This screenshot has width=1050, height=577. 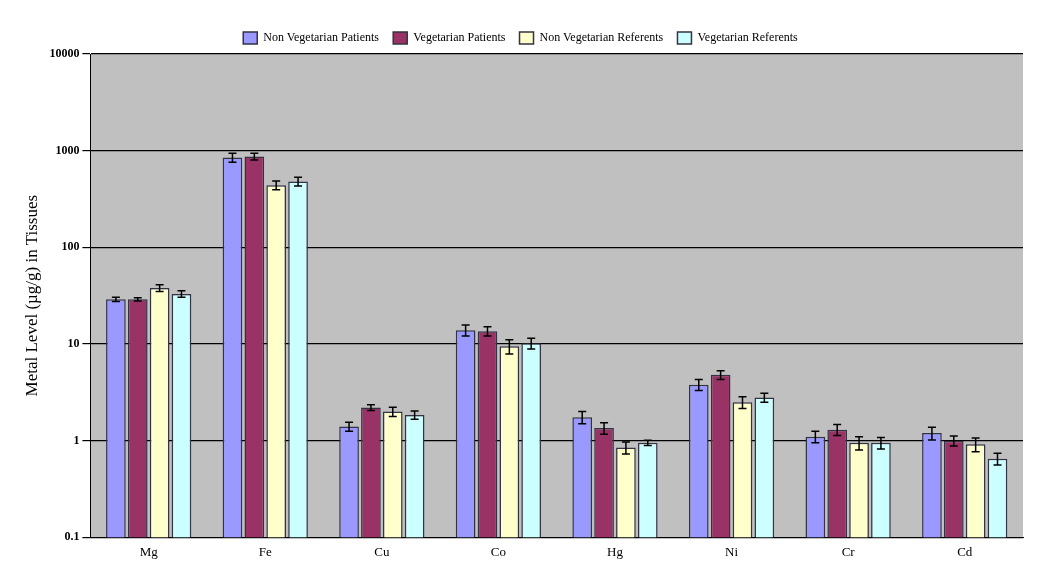 I want to click on legend-label: Vegetarian Patients, so click(x=459, y=37).